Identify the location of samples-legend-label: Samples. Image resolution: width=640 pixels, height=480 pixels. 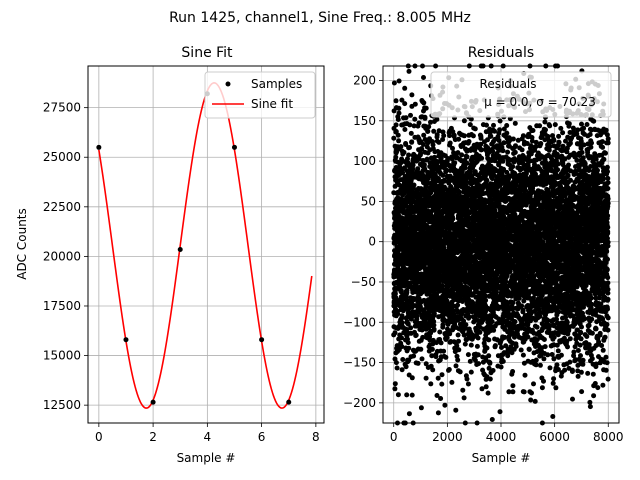
(276, 84).